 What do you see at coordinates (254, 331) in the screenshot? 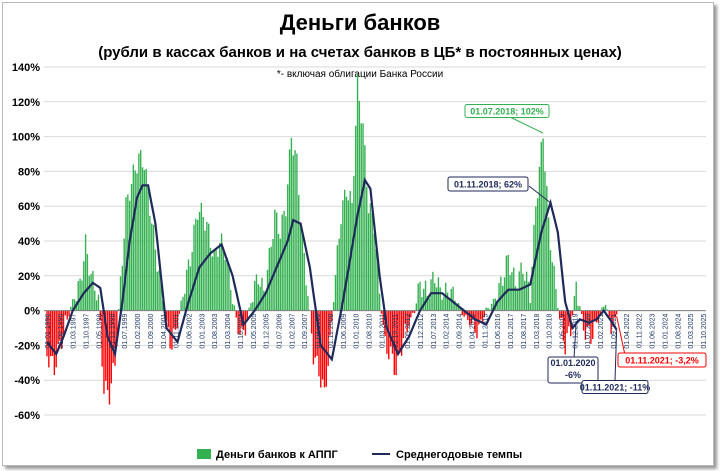
I see `x-tick-label: 01.05.2005` at bounding box center [254, 331].